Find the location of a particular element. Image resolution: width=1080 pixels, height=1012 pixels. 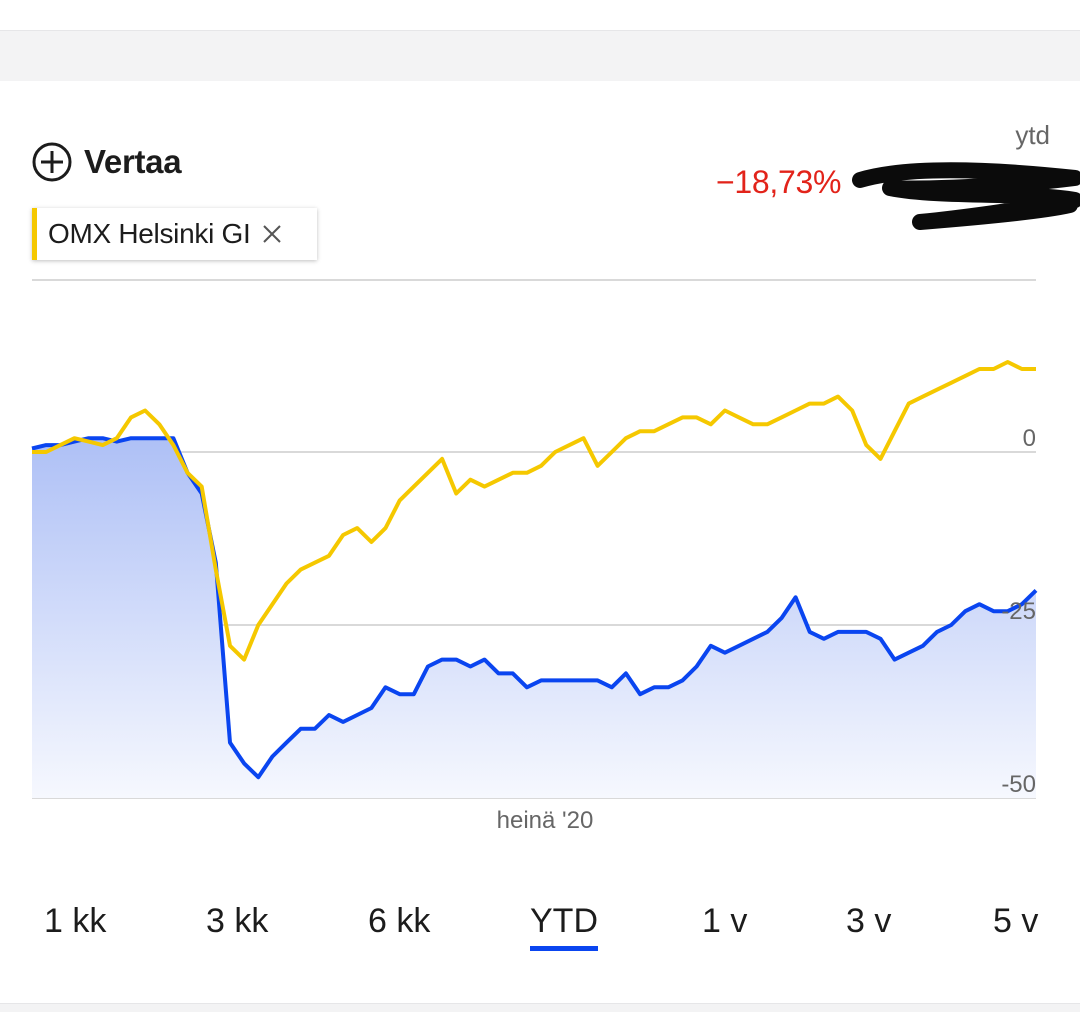

close-icon is located at coordinates (272, 234).